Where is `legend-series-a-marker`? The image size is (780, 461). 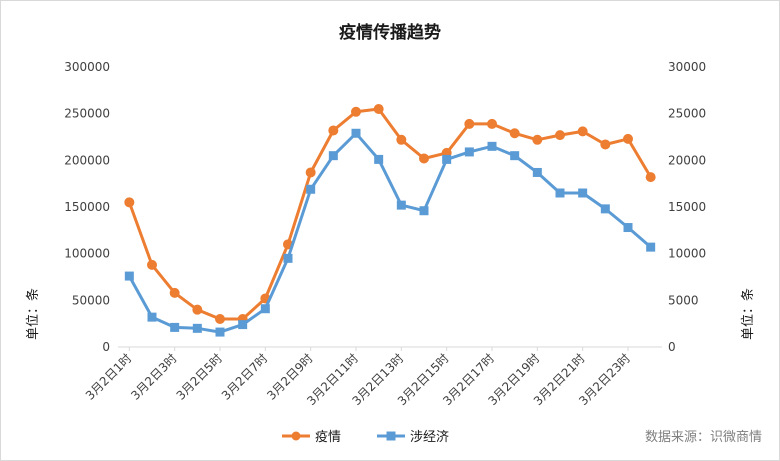
legend-series-a-marker is located at coordinates (296, 436).